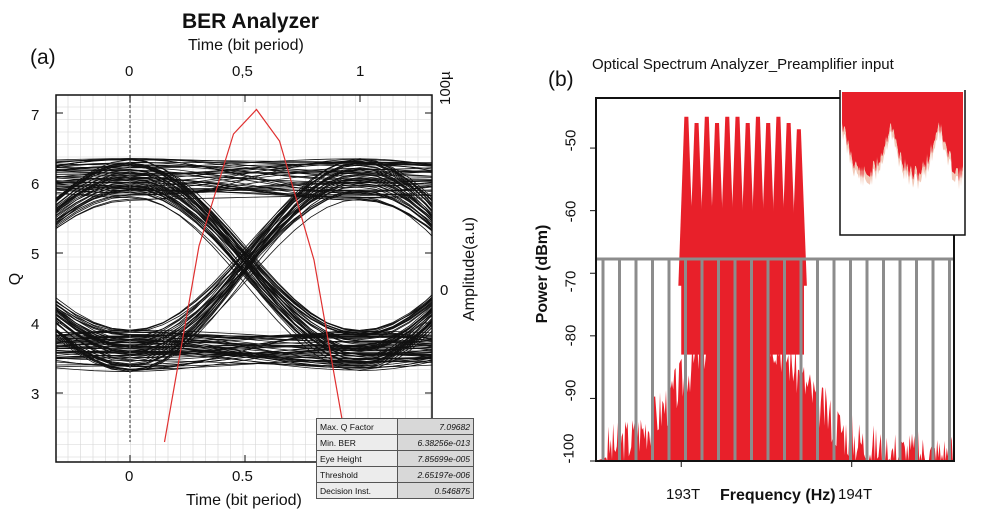 The height and width of the screenshot is (525, 1000). I want to click on stats-key: Min. BER, so click(357, 442).